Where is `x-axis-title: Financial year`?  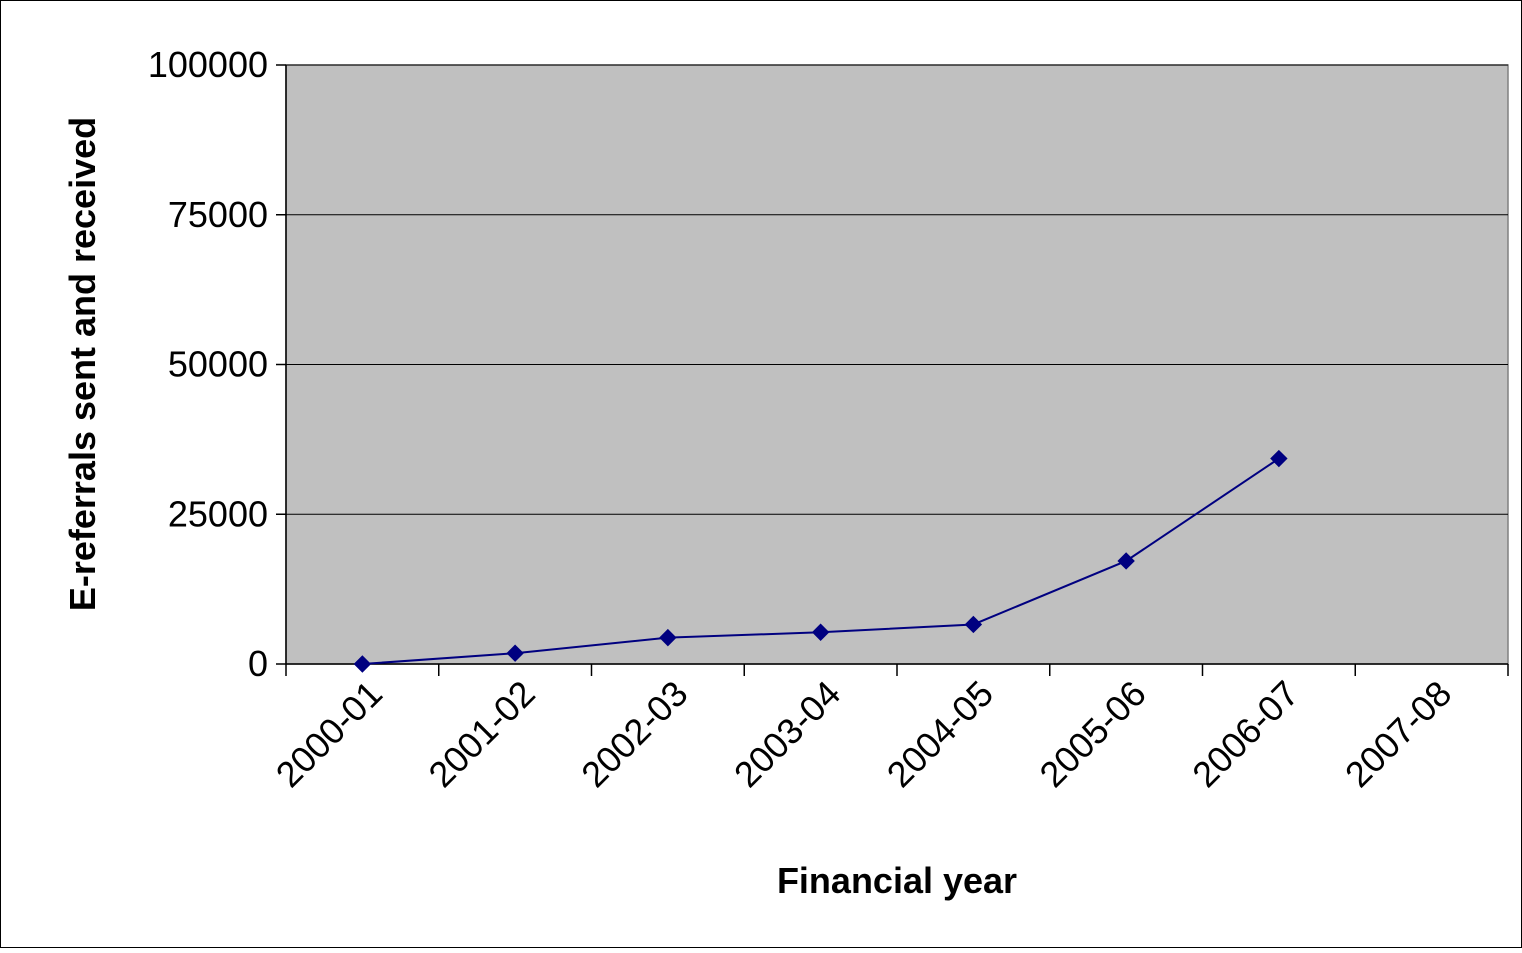
x-axis-title: Financial year is located at coordinates (897, 880).